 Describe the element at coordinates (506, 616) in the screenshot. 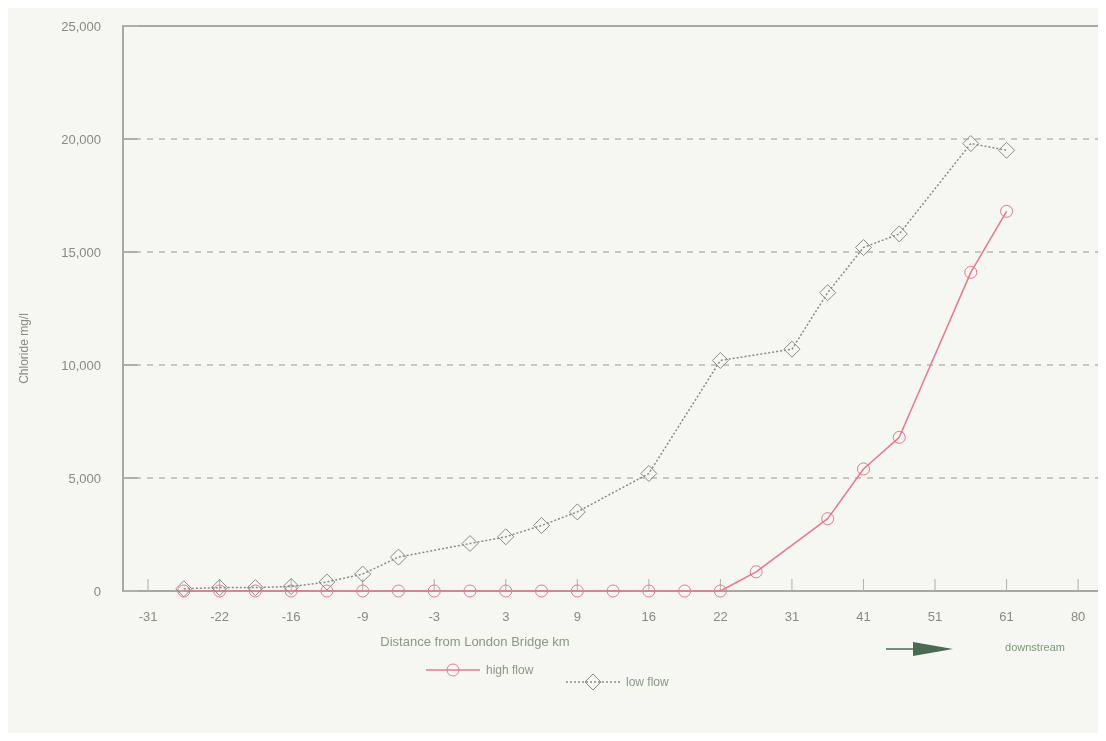

I see `x-tick-label: 3` at that location.